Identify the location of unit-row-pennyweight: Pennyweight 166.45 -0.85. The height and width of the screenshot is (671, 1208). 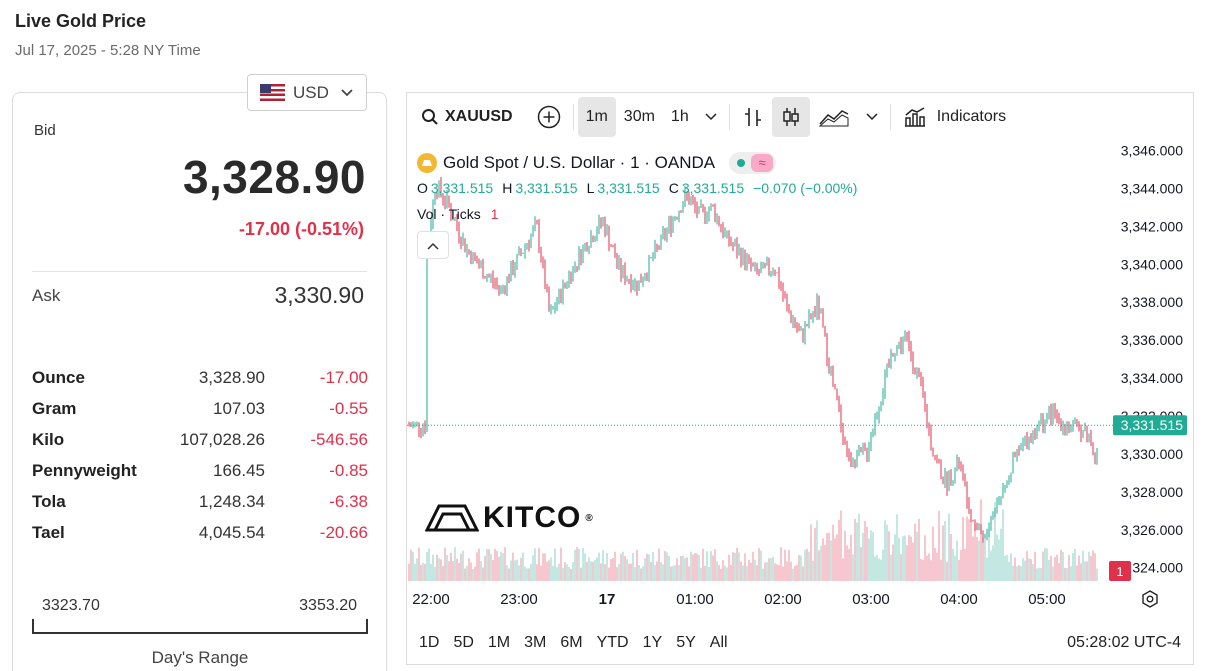
(200, 470).